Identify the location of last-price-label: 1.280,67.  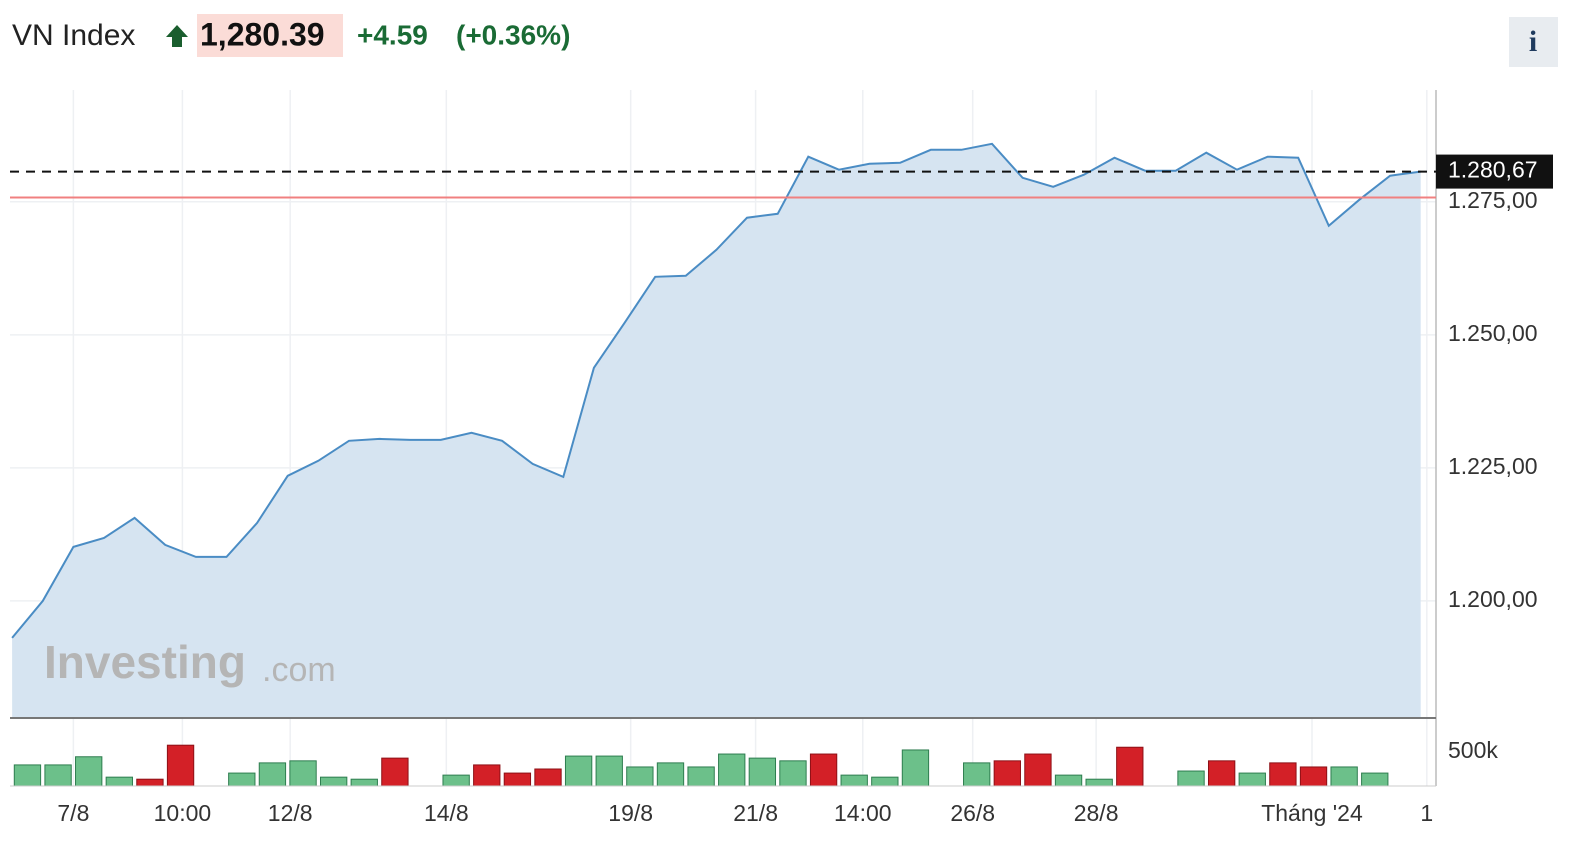
(1493, 170).